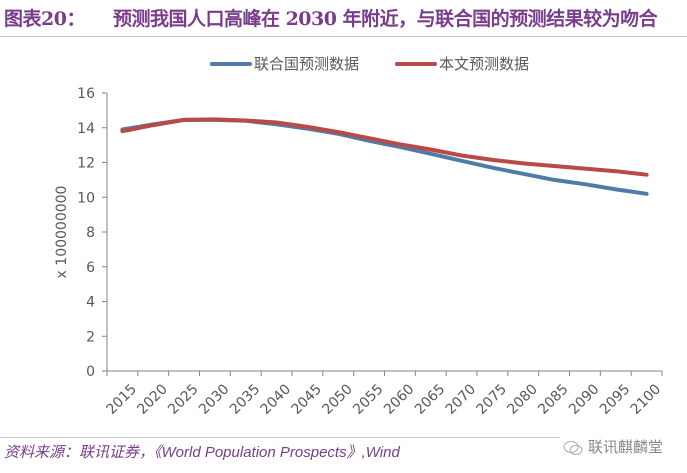  What do you see at coordinates (90, 337) in the screenshot?
I see `y-tick-label: 2` at bounding box center [90, 337].